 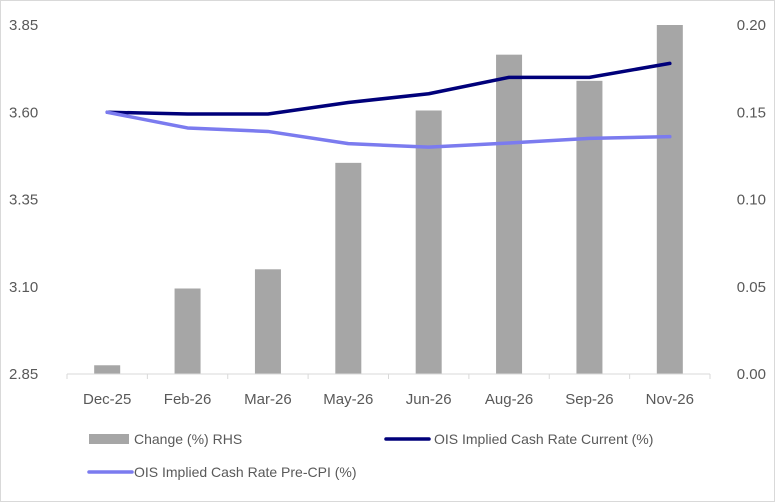 What do you see at coordinates (751, 25) in the screenshot?
I see `right-tick-label: 0.20` at bounding box center [751, 25].